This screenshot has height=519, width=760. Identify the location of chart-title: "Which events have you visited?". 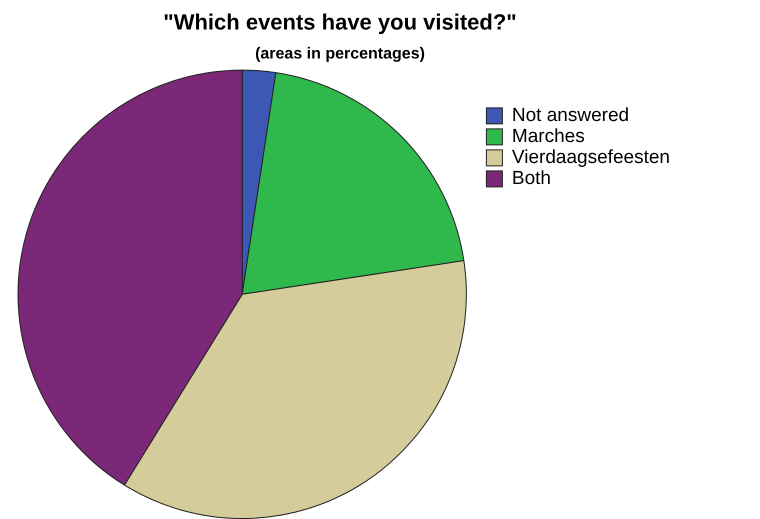
(340, 21).